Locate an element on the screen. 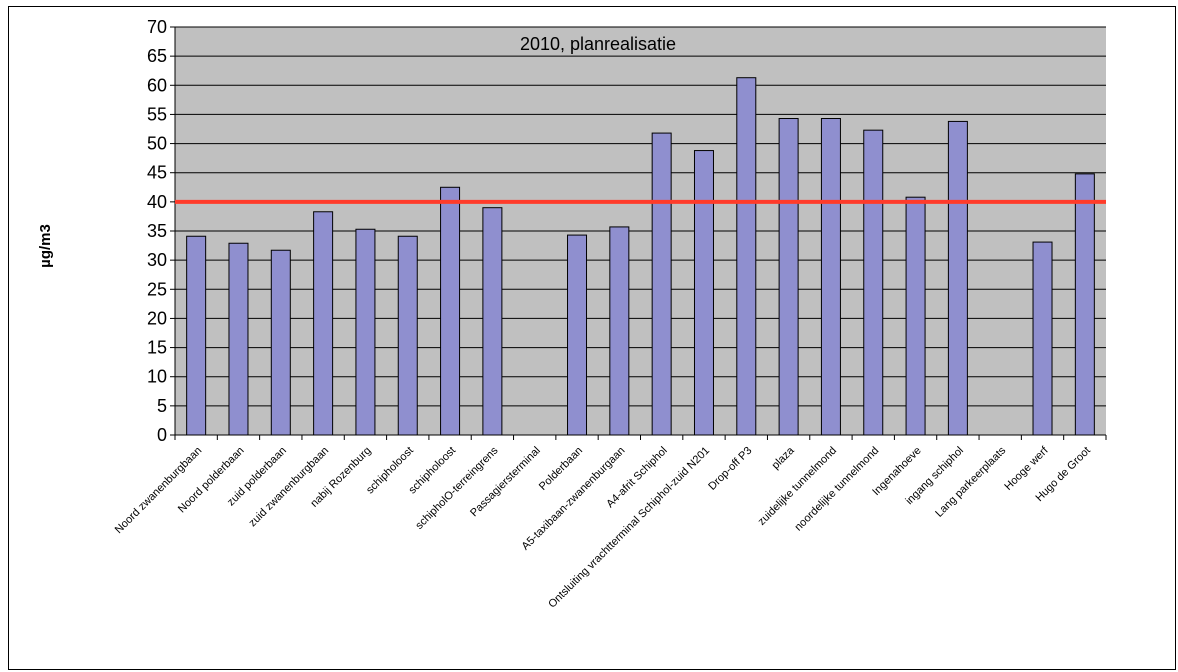 This screenshot has height=672, width=1178. x-tick-label: zuidelijke tunnelmond is located at coordinates (797, 486).